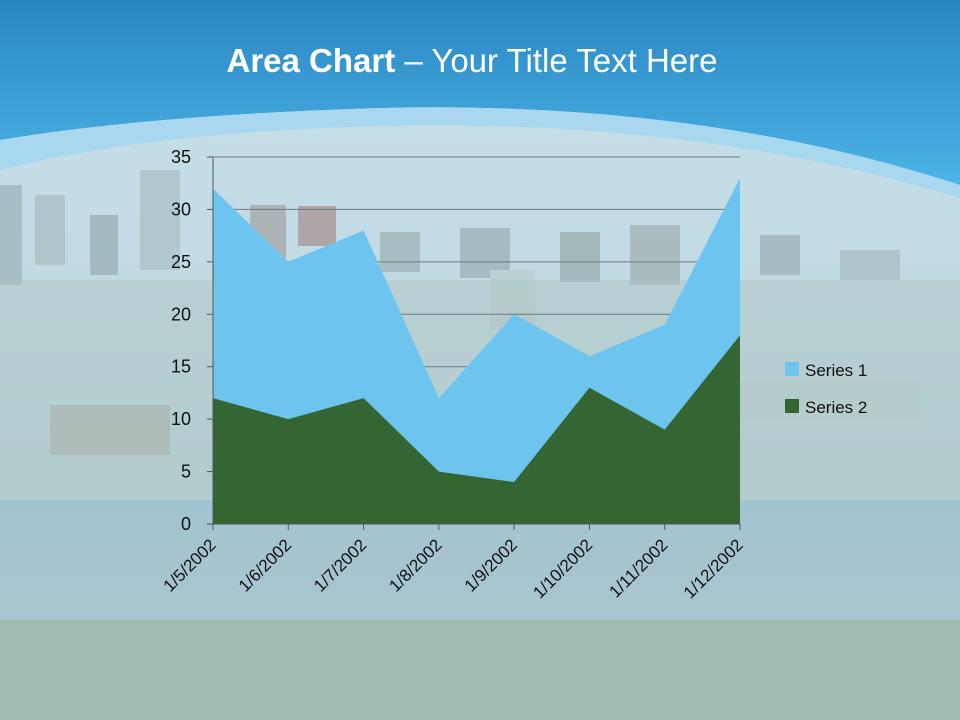 The height and width of the screenshot is (720, 960). I want to click on x-tick-label: 1/10/2002, so click(562, 568).